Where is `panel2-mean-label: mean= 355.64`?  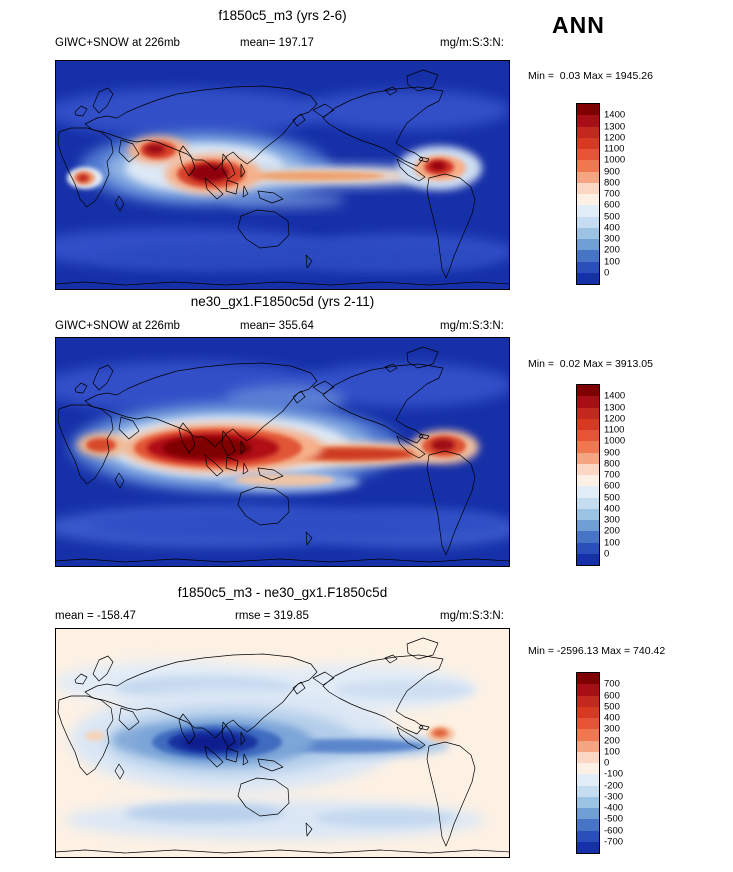 panel2-mean-label: mean= 355.64 is located at coordinates (277, 326).